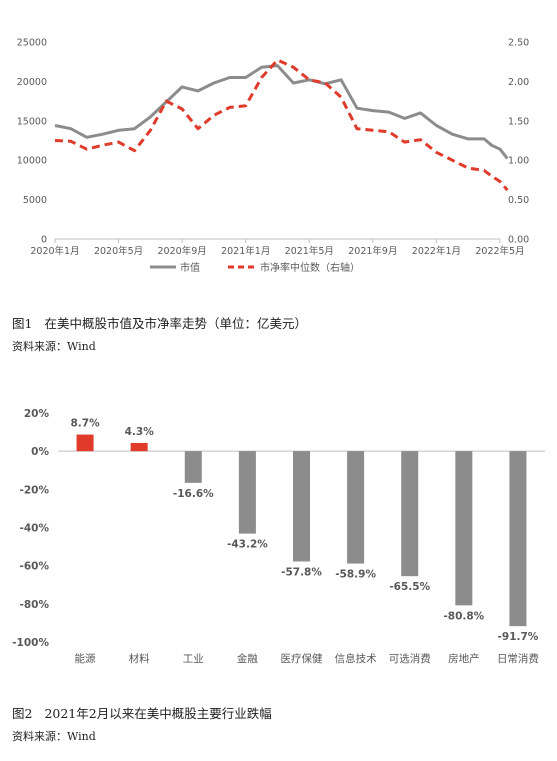  I want to click on bar-category-label: 医疗保健, so click(302, 658).